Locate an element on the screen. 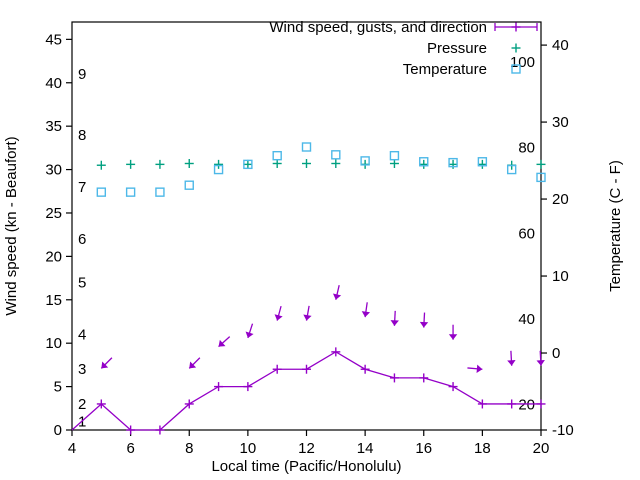 The width and height of the screenshot is (640, 480). y2-axis-tick-label: 10 is located at coordinates (560, 276).